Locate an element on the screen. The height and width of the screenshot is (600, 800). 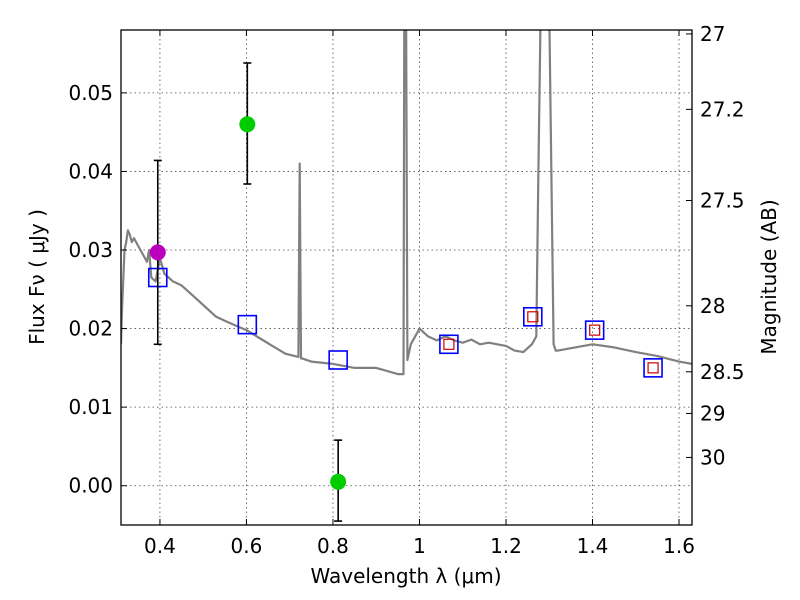
x-tick-label: 0.8 is located at coordinates (333, 546).